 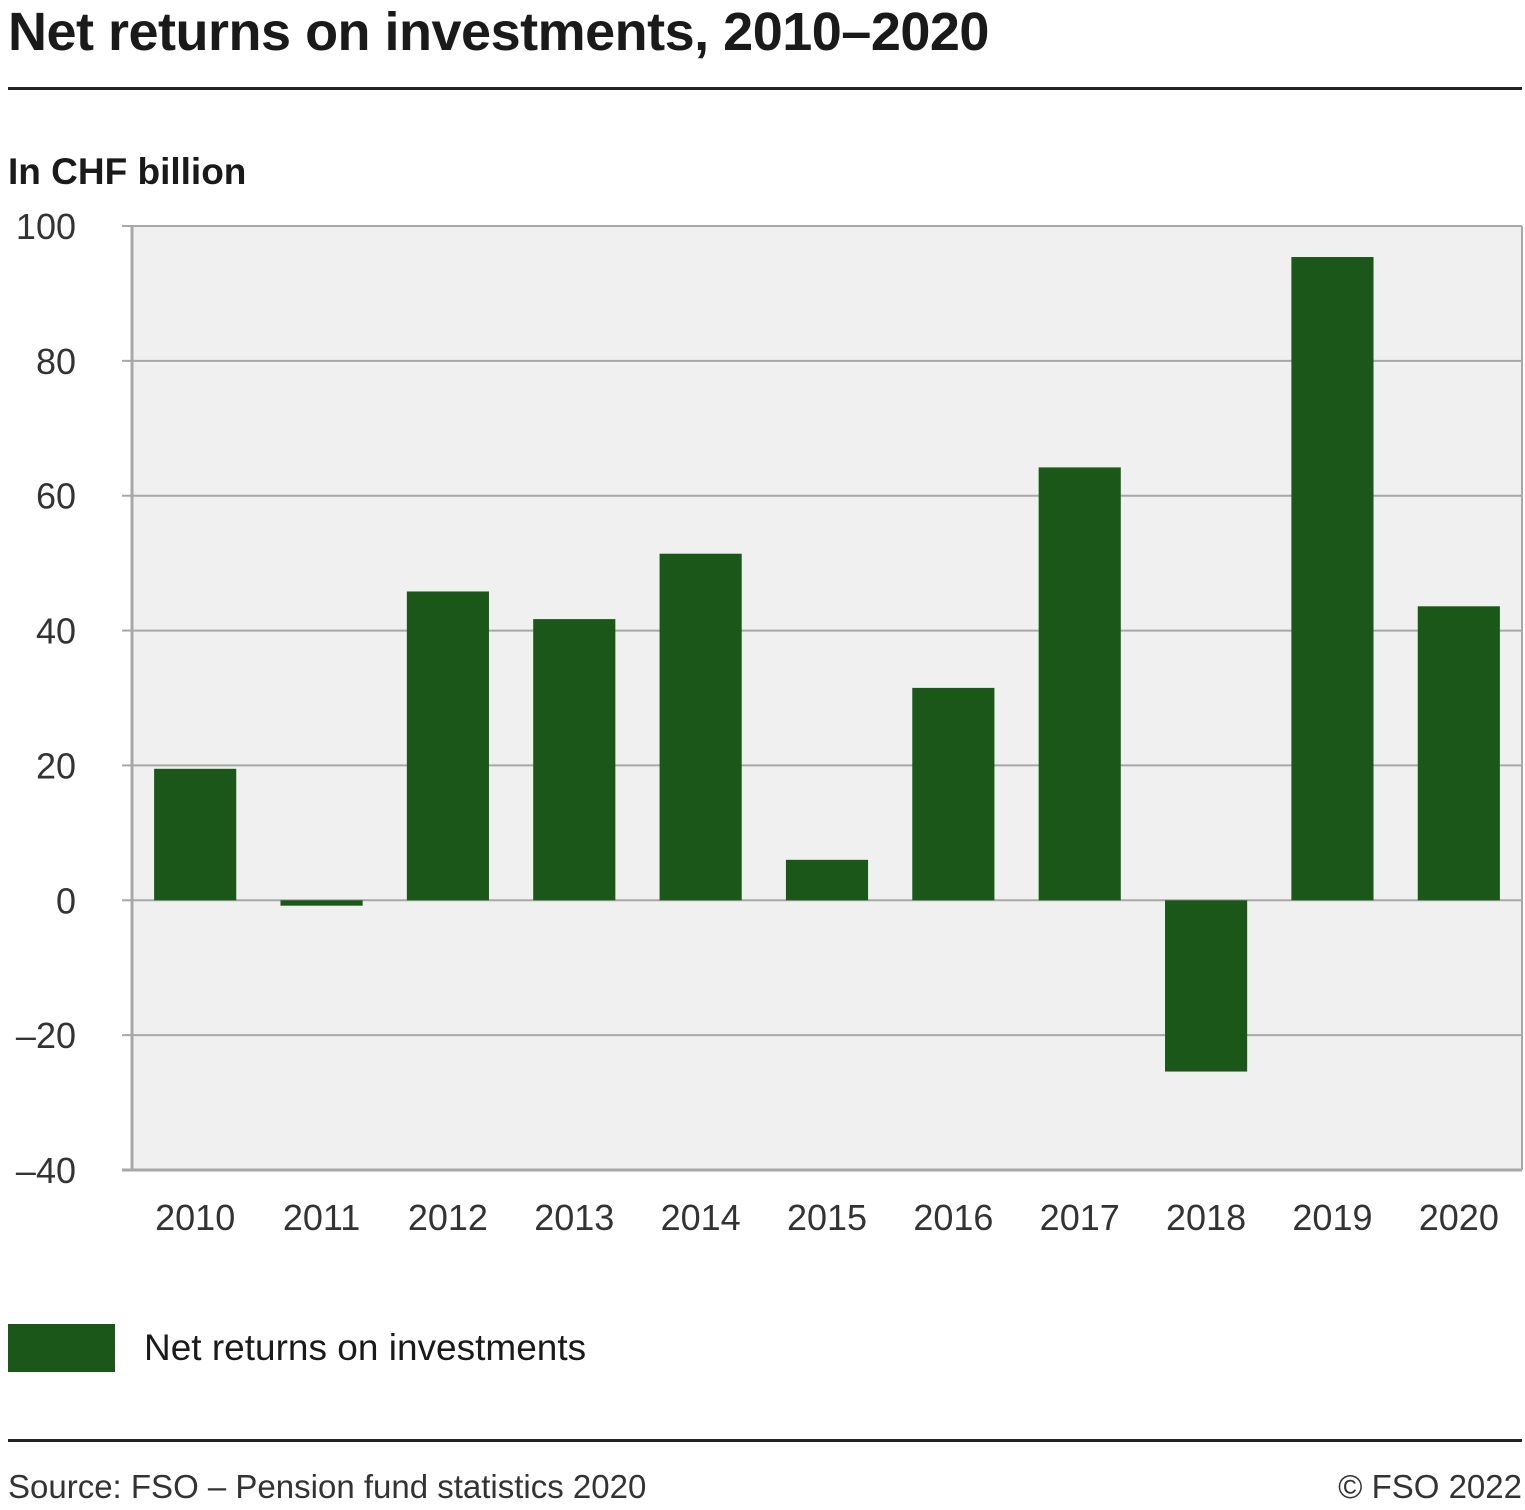 I want to click on title-divider, so click(x=765, y=88).